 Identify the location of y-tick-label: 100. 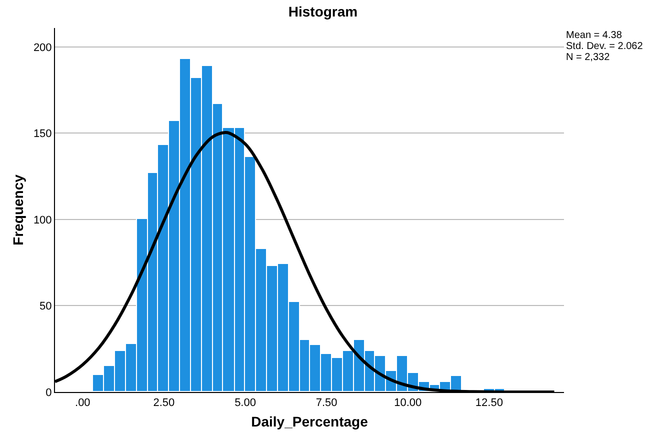
(42, 220).